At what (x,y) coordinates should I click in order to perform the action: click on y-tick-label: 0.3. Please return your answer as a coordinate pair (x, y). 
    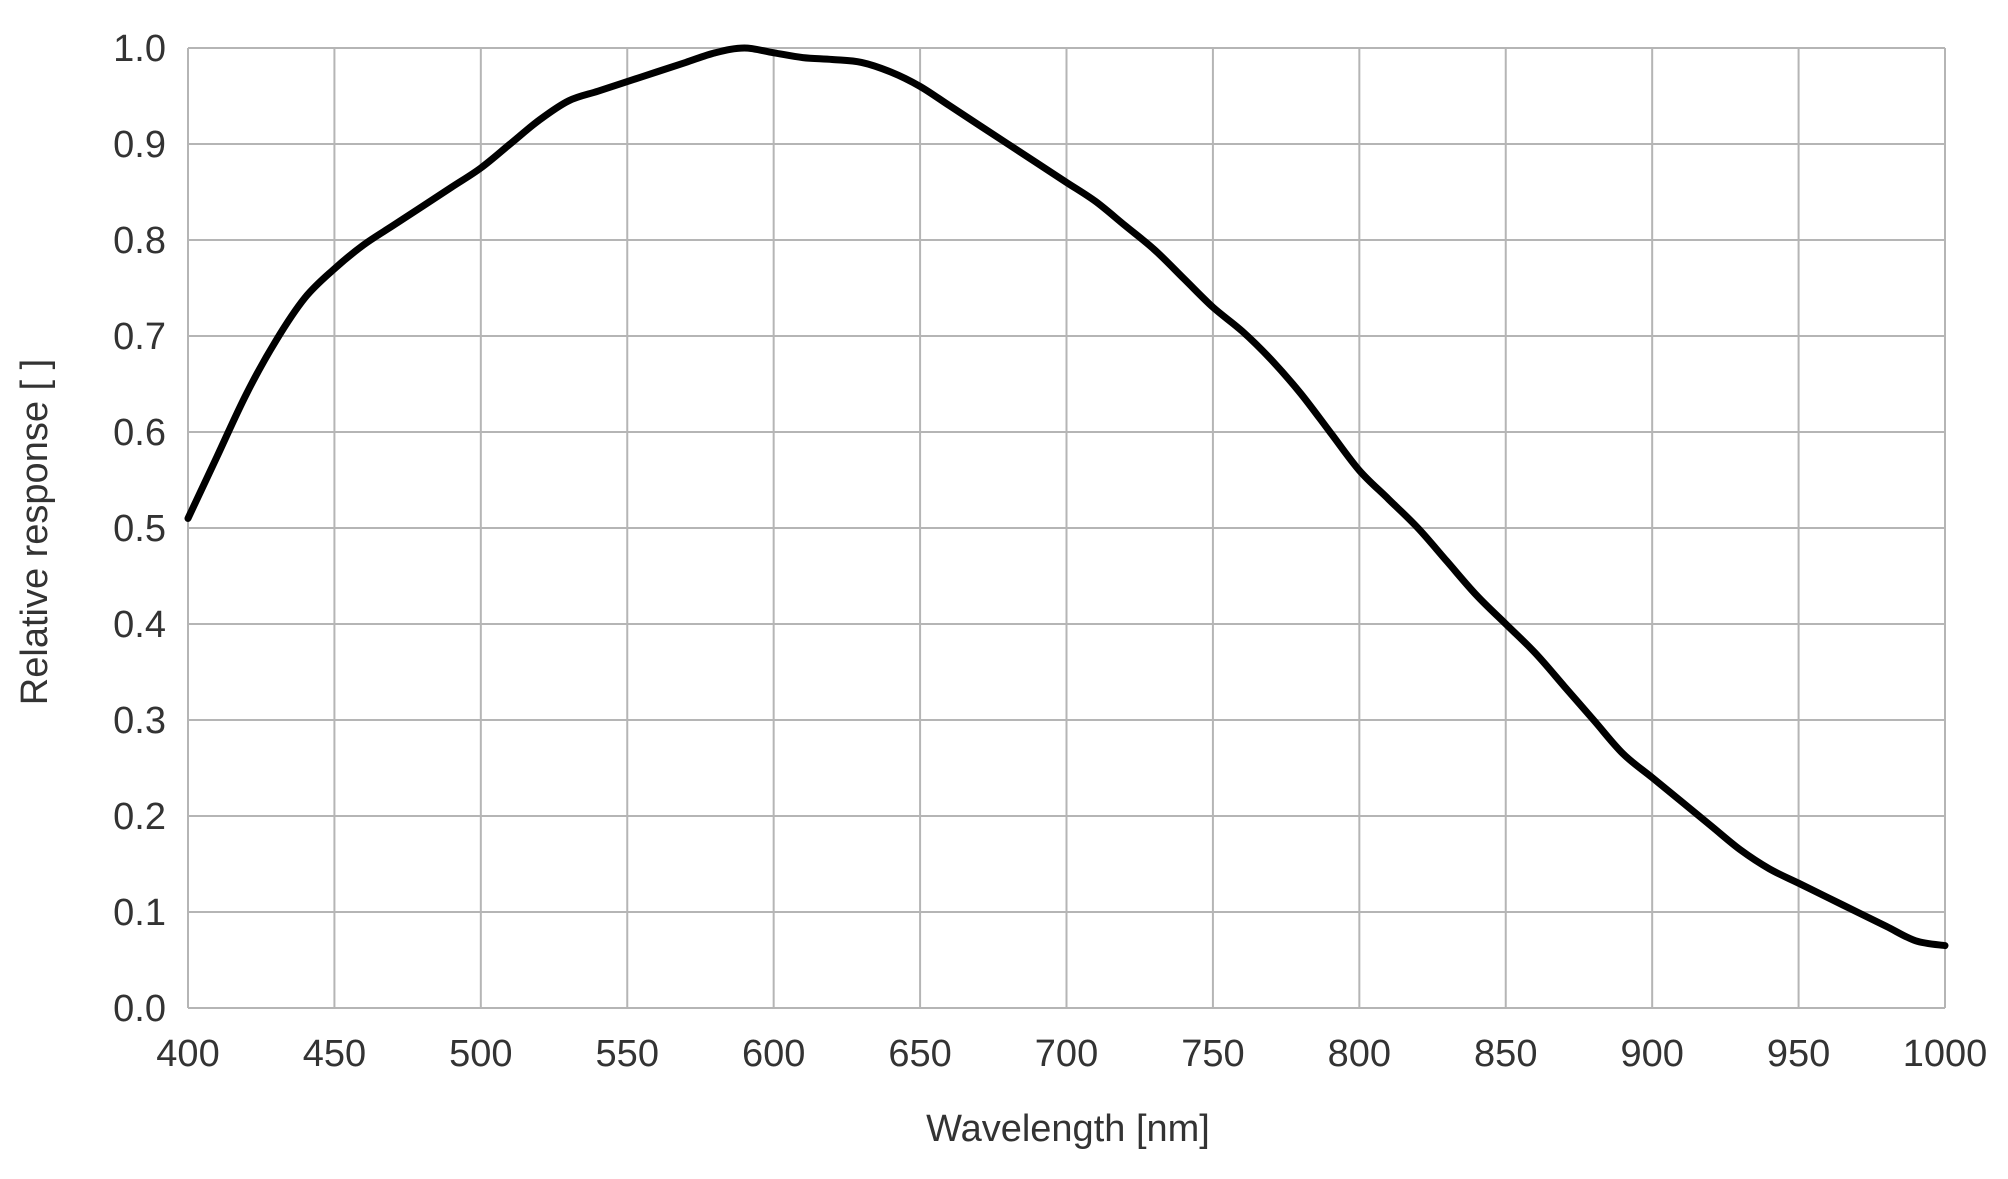
    Looking at the image, I should click on (139, 721).